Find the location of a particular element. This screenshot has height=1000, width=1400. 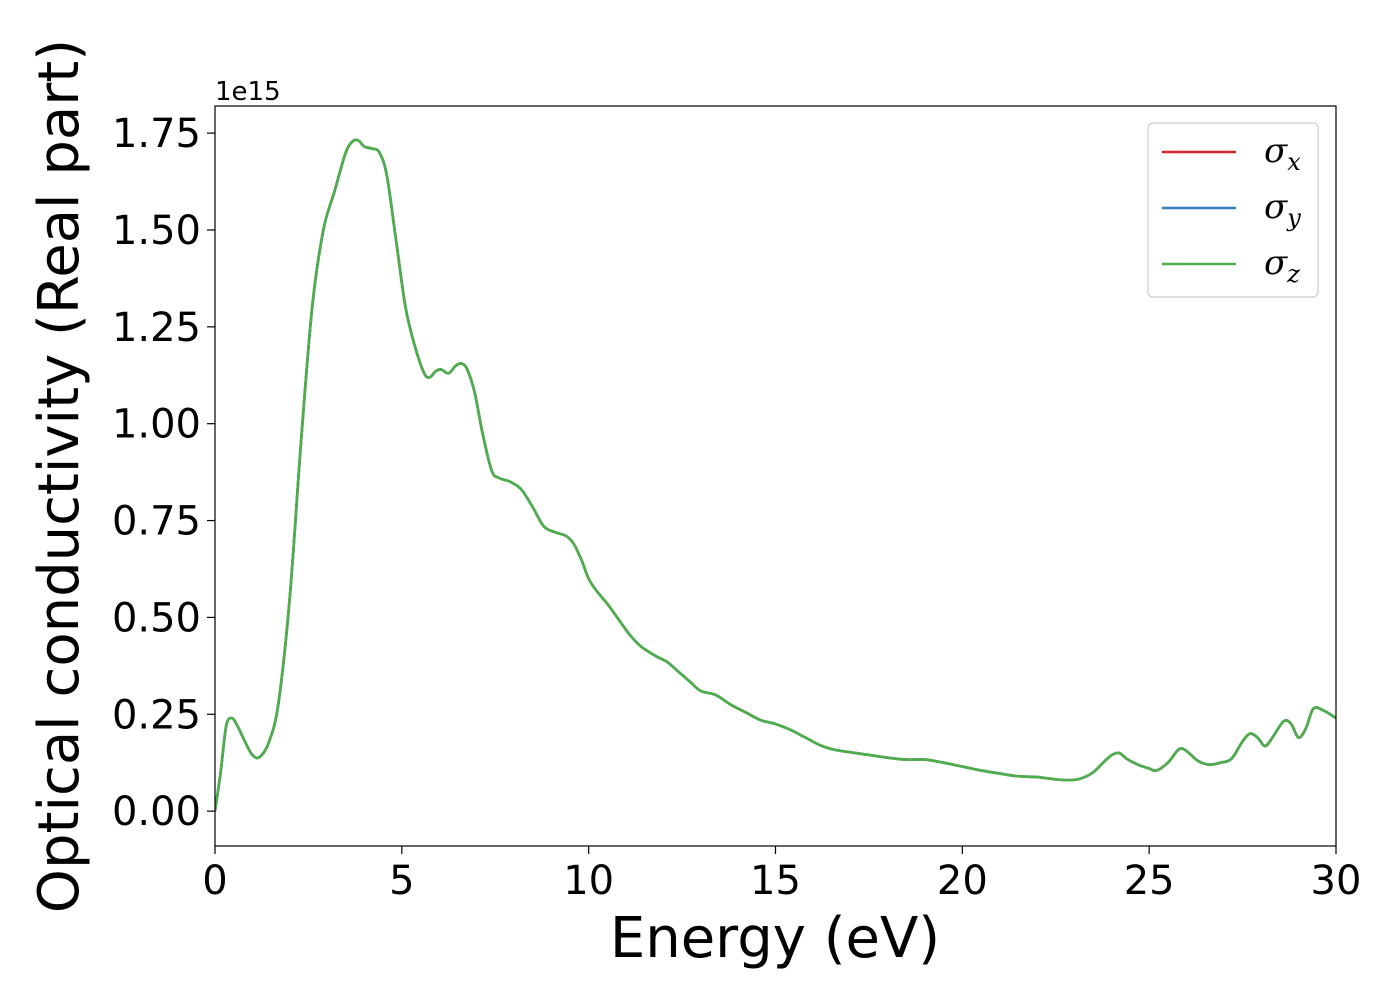

x-tick-label: 20 is located at coordinates (962, 881).